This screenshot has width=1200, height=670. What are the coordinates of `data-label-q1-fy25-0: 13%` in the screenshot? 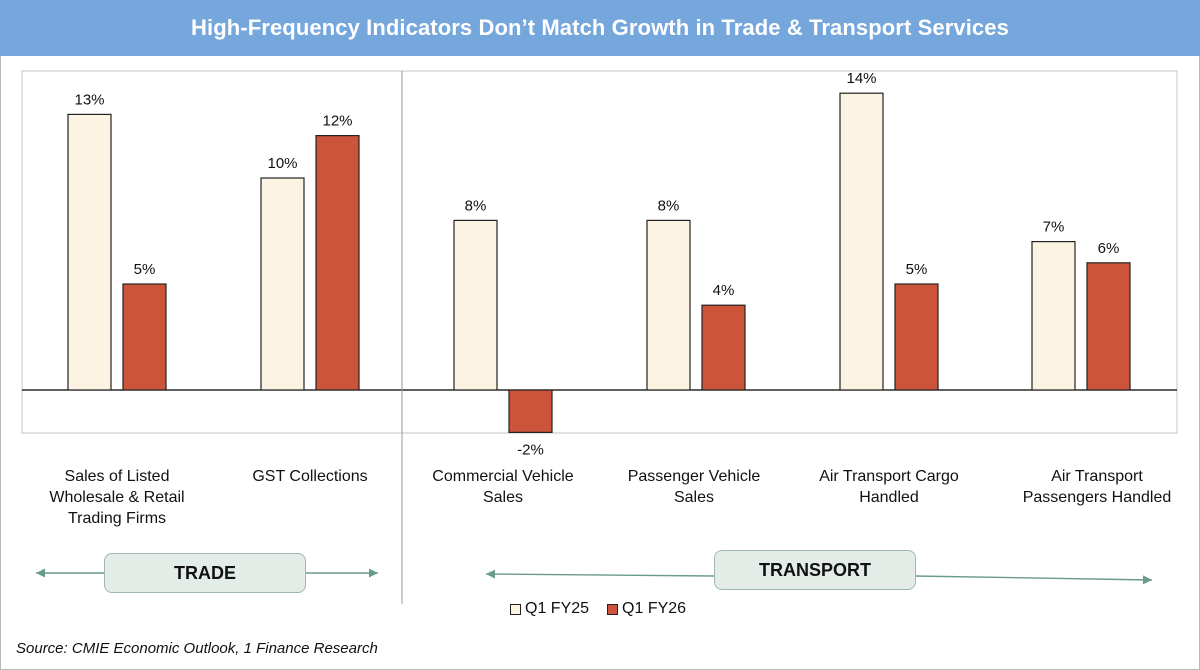 It's located at (89, 99).